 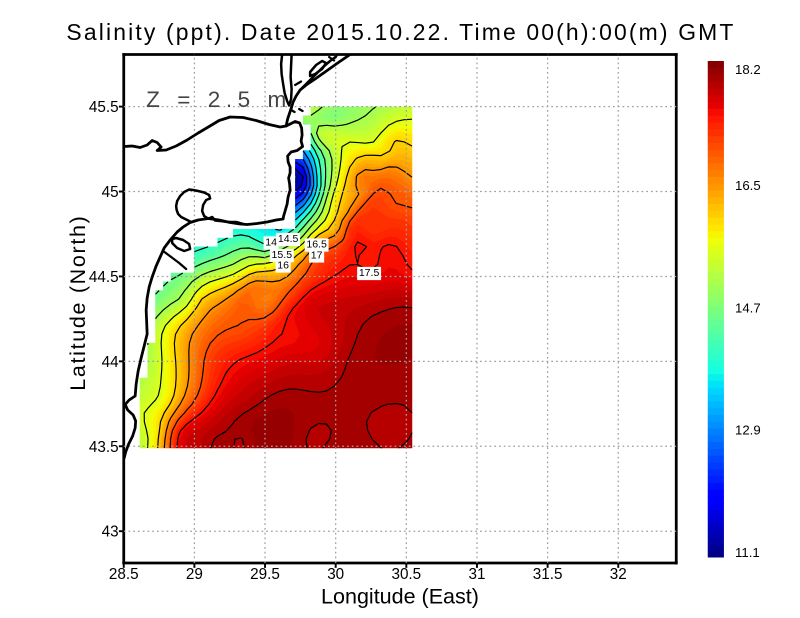 I want to click on svg-text: 31, so click(x=476, y=574).